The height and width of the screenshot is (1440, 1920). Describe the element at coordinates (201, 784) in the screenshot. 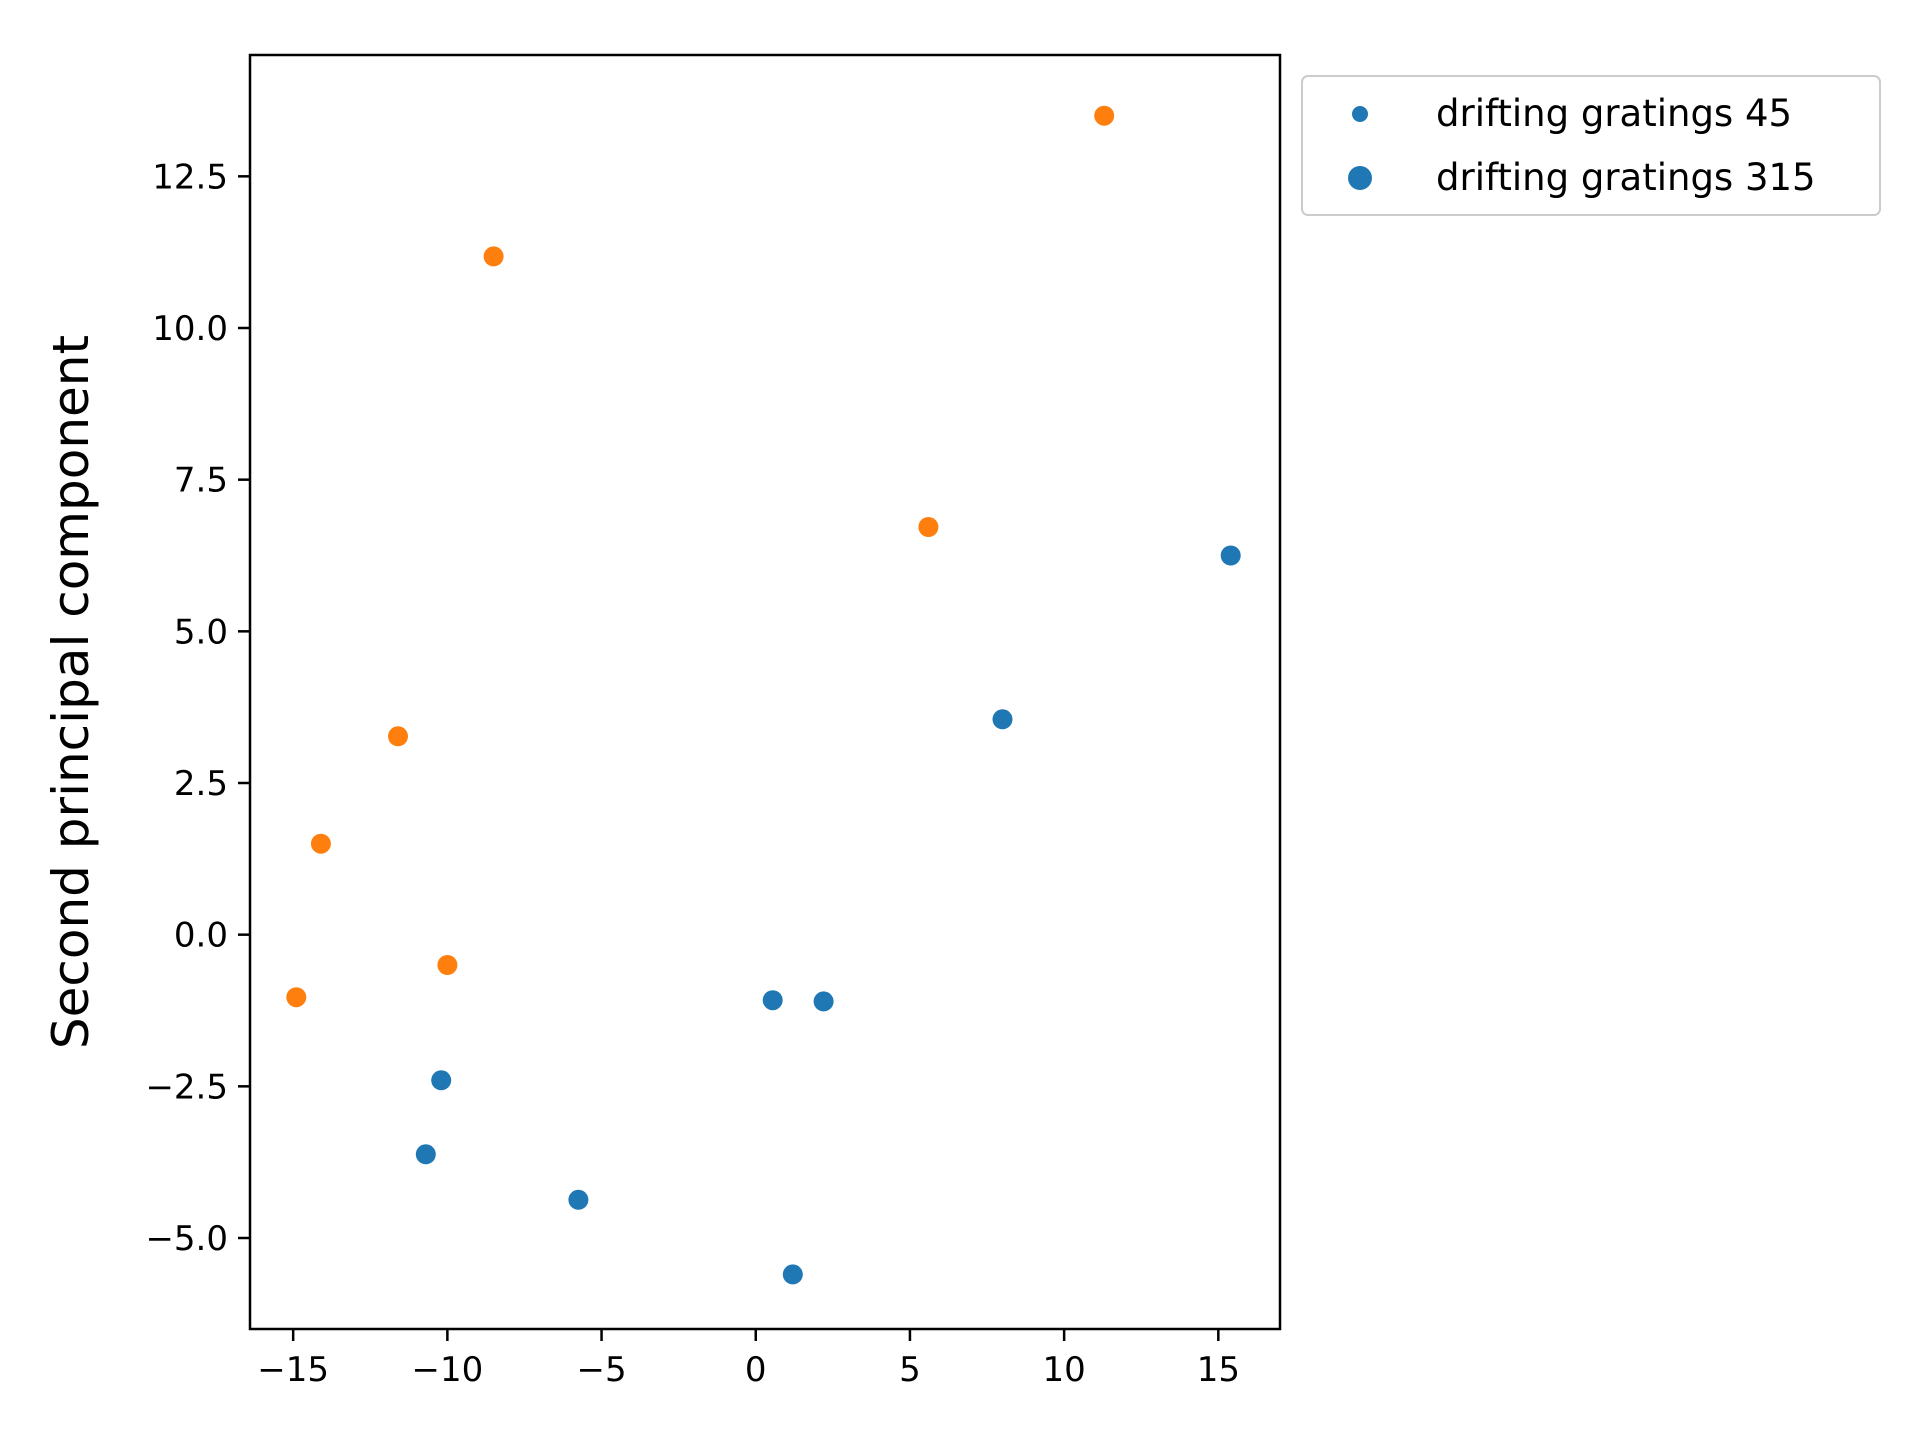

I see `y-tick-label: 2.5` at that location.